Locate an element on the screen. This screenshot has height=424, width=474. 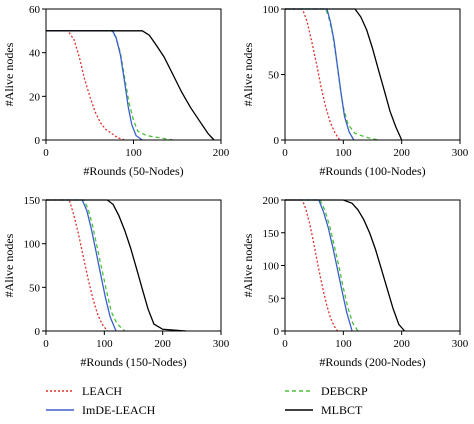
x-axis-label: #Rounds (150-Nodes) is located at coordinates (133, 362).